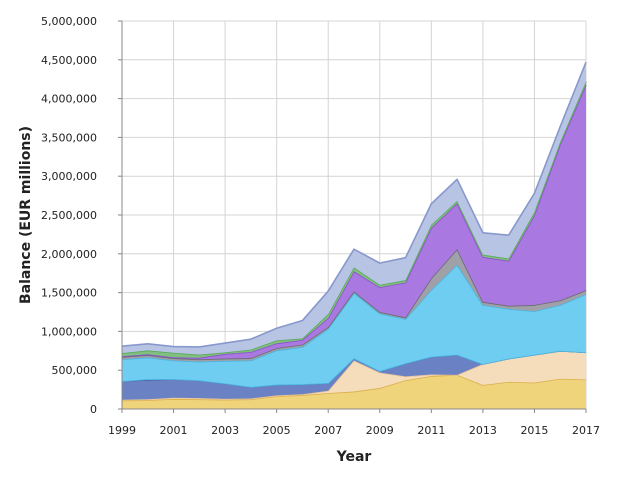 The width and height of the screenshot is (620, 479). Describe the element at coordinates (354, 423) in the screenshot. I see `x-tick-labels: 1999 2001 2003 2005 2007 2009 2011 2013 2015 2017` at that location.